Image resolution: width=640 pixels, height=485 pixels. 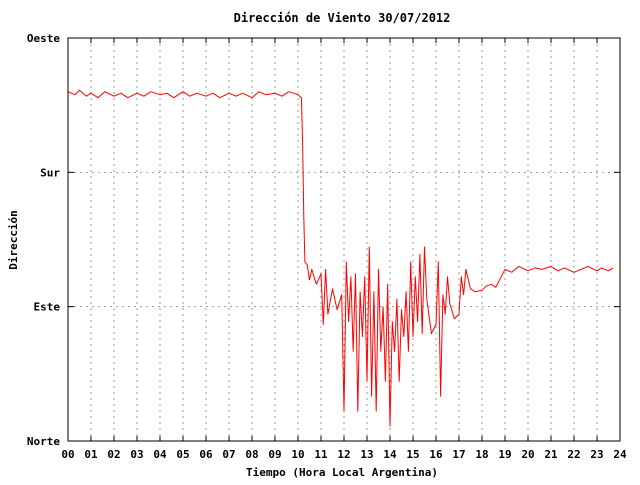 I want to click on x-tick-label: 01, so click(x=91, y=454).